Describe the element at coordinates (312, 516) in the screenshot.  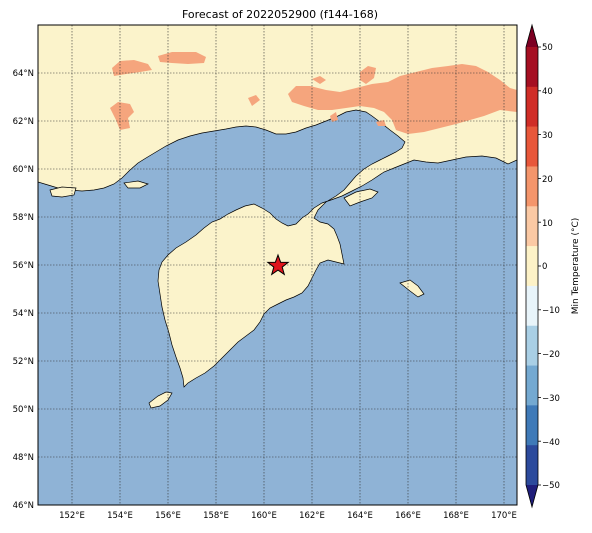
I see `lon-tick-label: 162°E` at that location.